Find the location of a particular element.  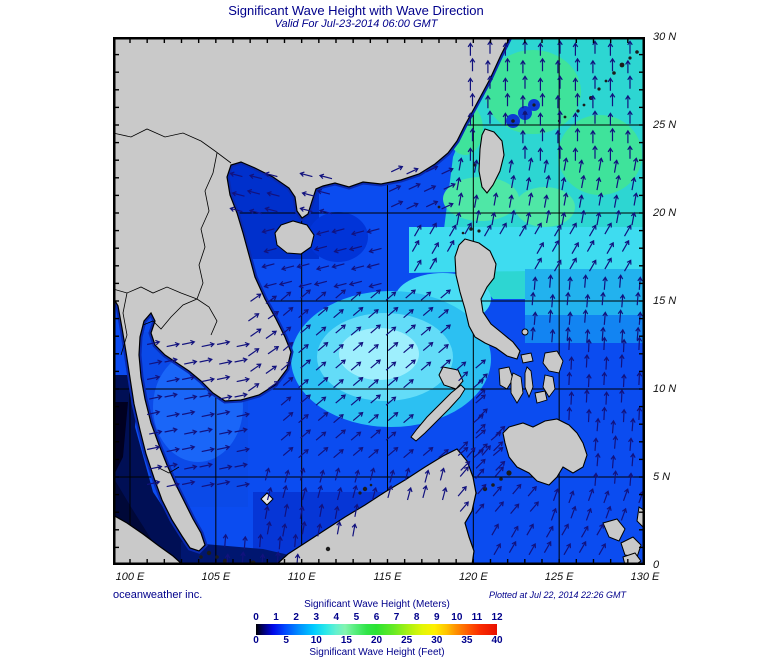

lat-label: 20 N is located at coordinates (665, 213).